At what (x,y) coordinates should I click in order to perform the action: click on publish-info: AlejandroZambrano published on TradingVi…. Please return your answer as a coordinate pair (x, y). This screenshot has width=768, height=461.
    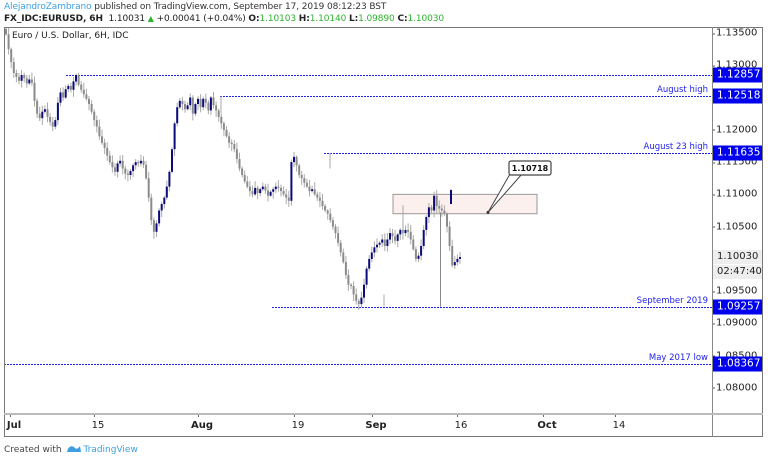
    Looking at the image, I should click on (195, 7).